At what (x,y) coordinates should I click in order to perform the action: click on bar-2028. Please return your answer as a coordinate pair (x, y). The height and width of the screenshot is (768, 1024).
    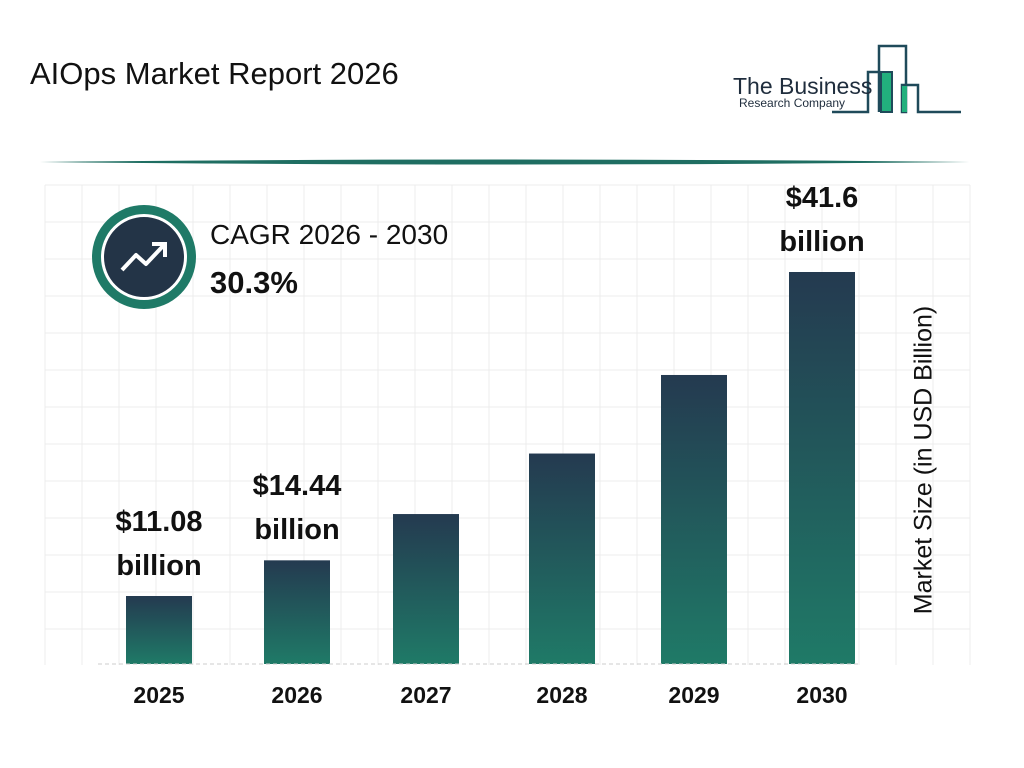
    Looking at the image, I should click on (562, 558).